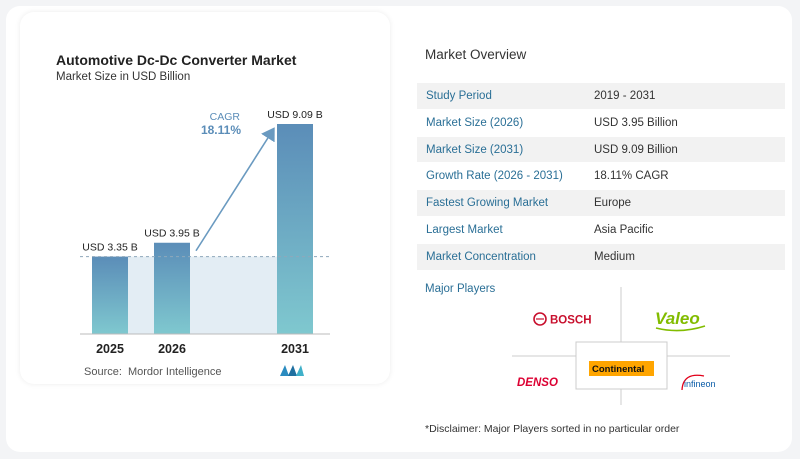 The width and height of the screenshot is (800, 459). I want to click on x-tick-label: 2025, so click(110, 349).